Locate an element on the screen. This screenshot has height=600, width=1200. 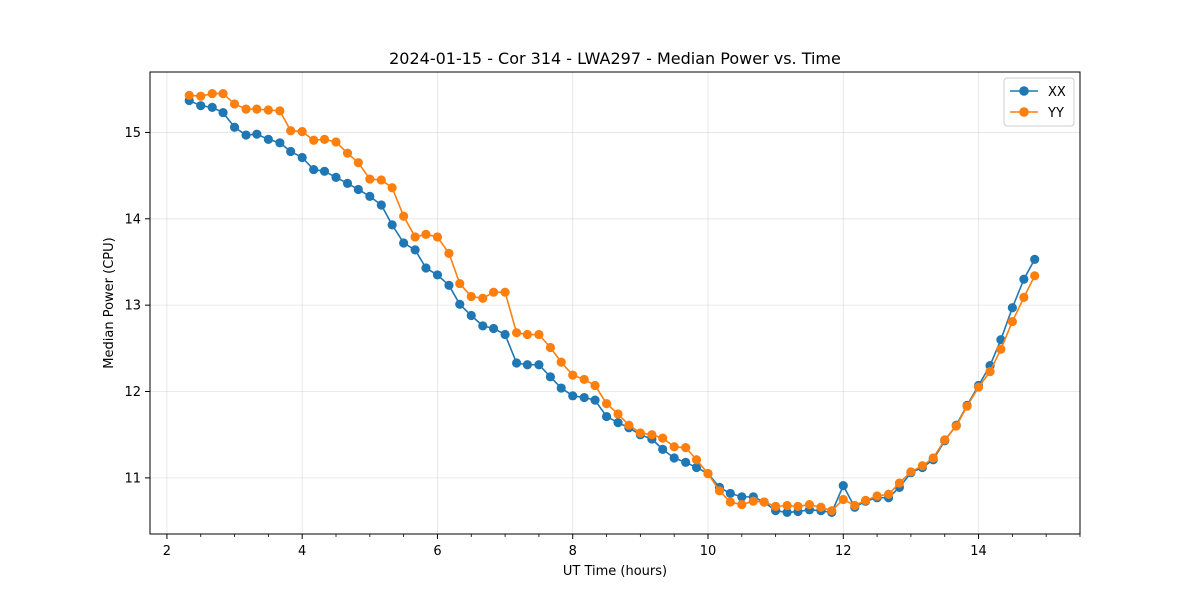
y-axis-label: Median Power (CPU) is located at coordinates (109, 302).